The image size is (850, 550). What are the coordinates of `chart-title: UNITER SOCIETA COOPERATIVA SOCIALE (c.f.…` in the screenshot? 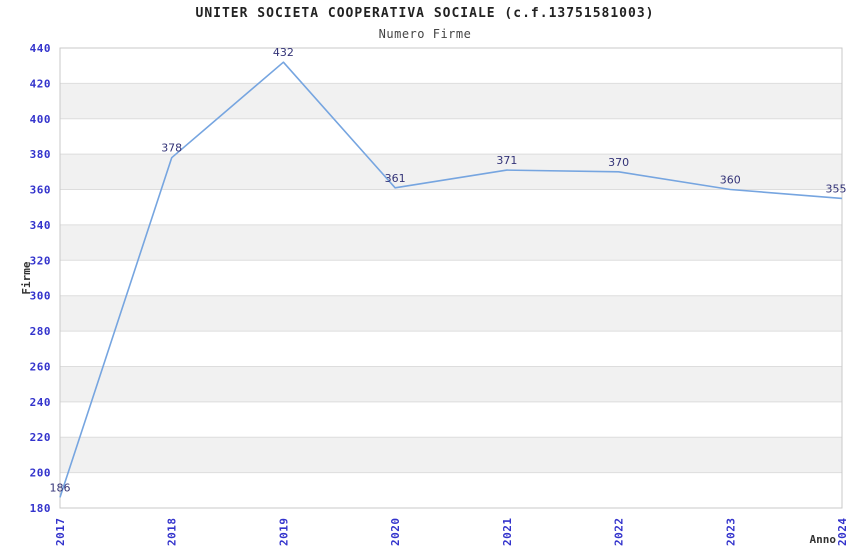 It's located at (425, 13).